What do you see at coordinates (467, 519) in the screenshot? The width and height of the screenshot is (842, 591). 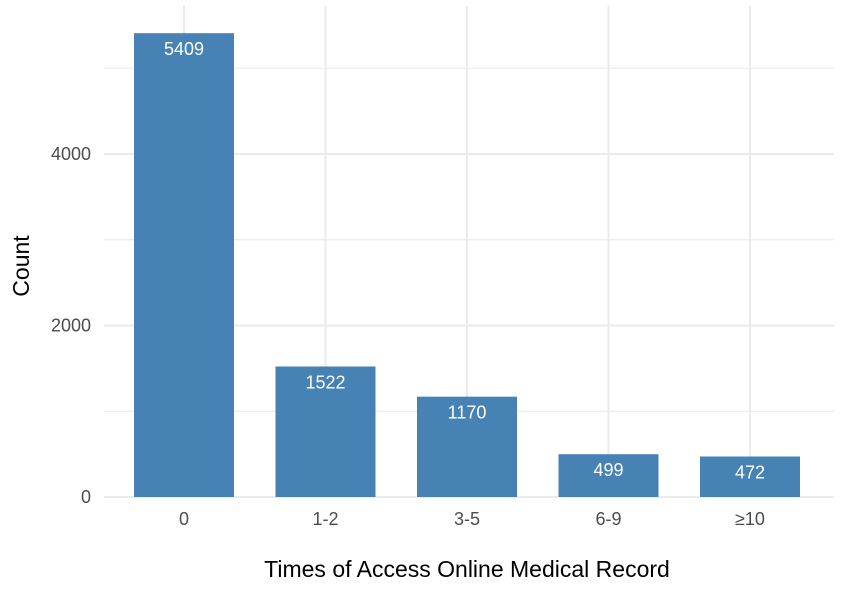 I see `x-tick-label: 3-5` at bounding box center [467, 519].